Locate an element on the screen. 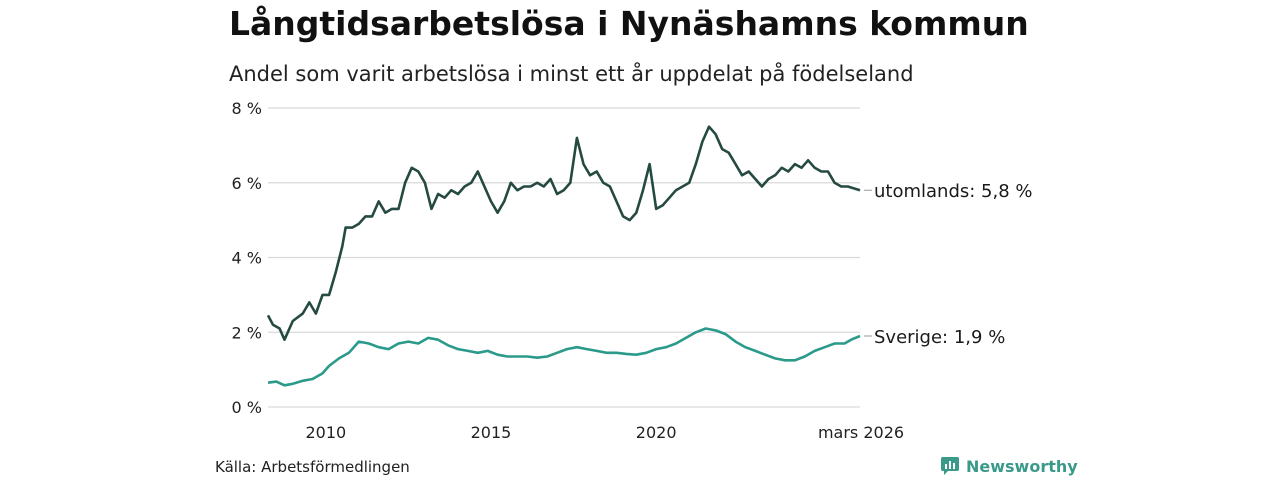 The image size is (1280, 480). brand-name: Newsworthy is located at coordinates (1022, 466).